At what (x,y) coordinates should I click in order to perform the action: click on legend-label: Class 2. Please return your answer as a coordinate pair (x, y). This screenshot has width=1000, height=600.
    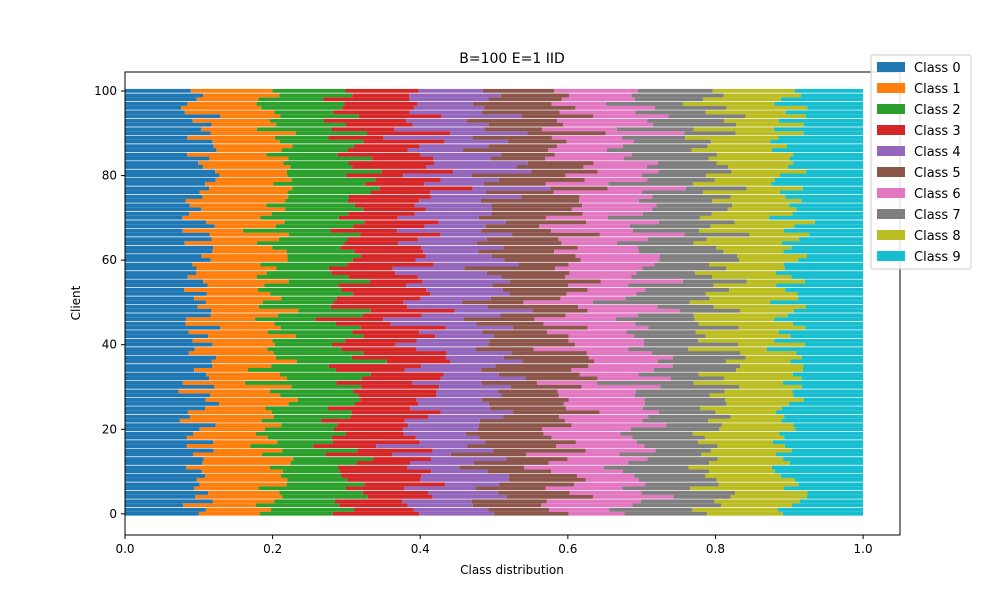
    Looking at the image, I should click on (937, 110).